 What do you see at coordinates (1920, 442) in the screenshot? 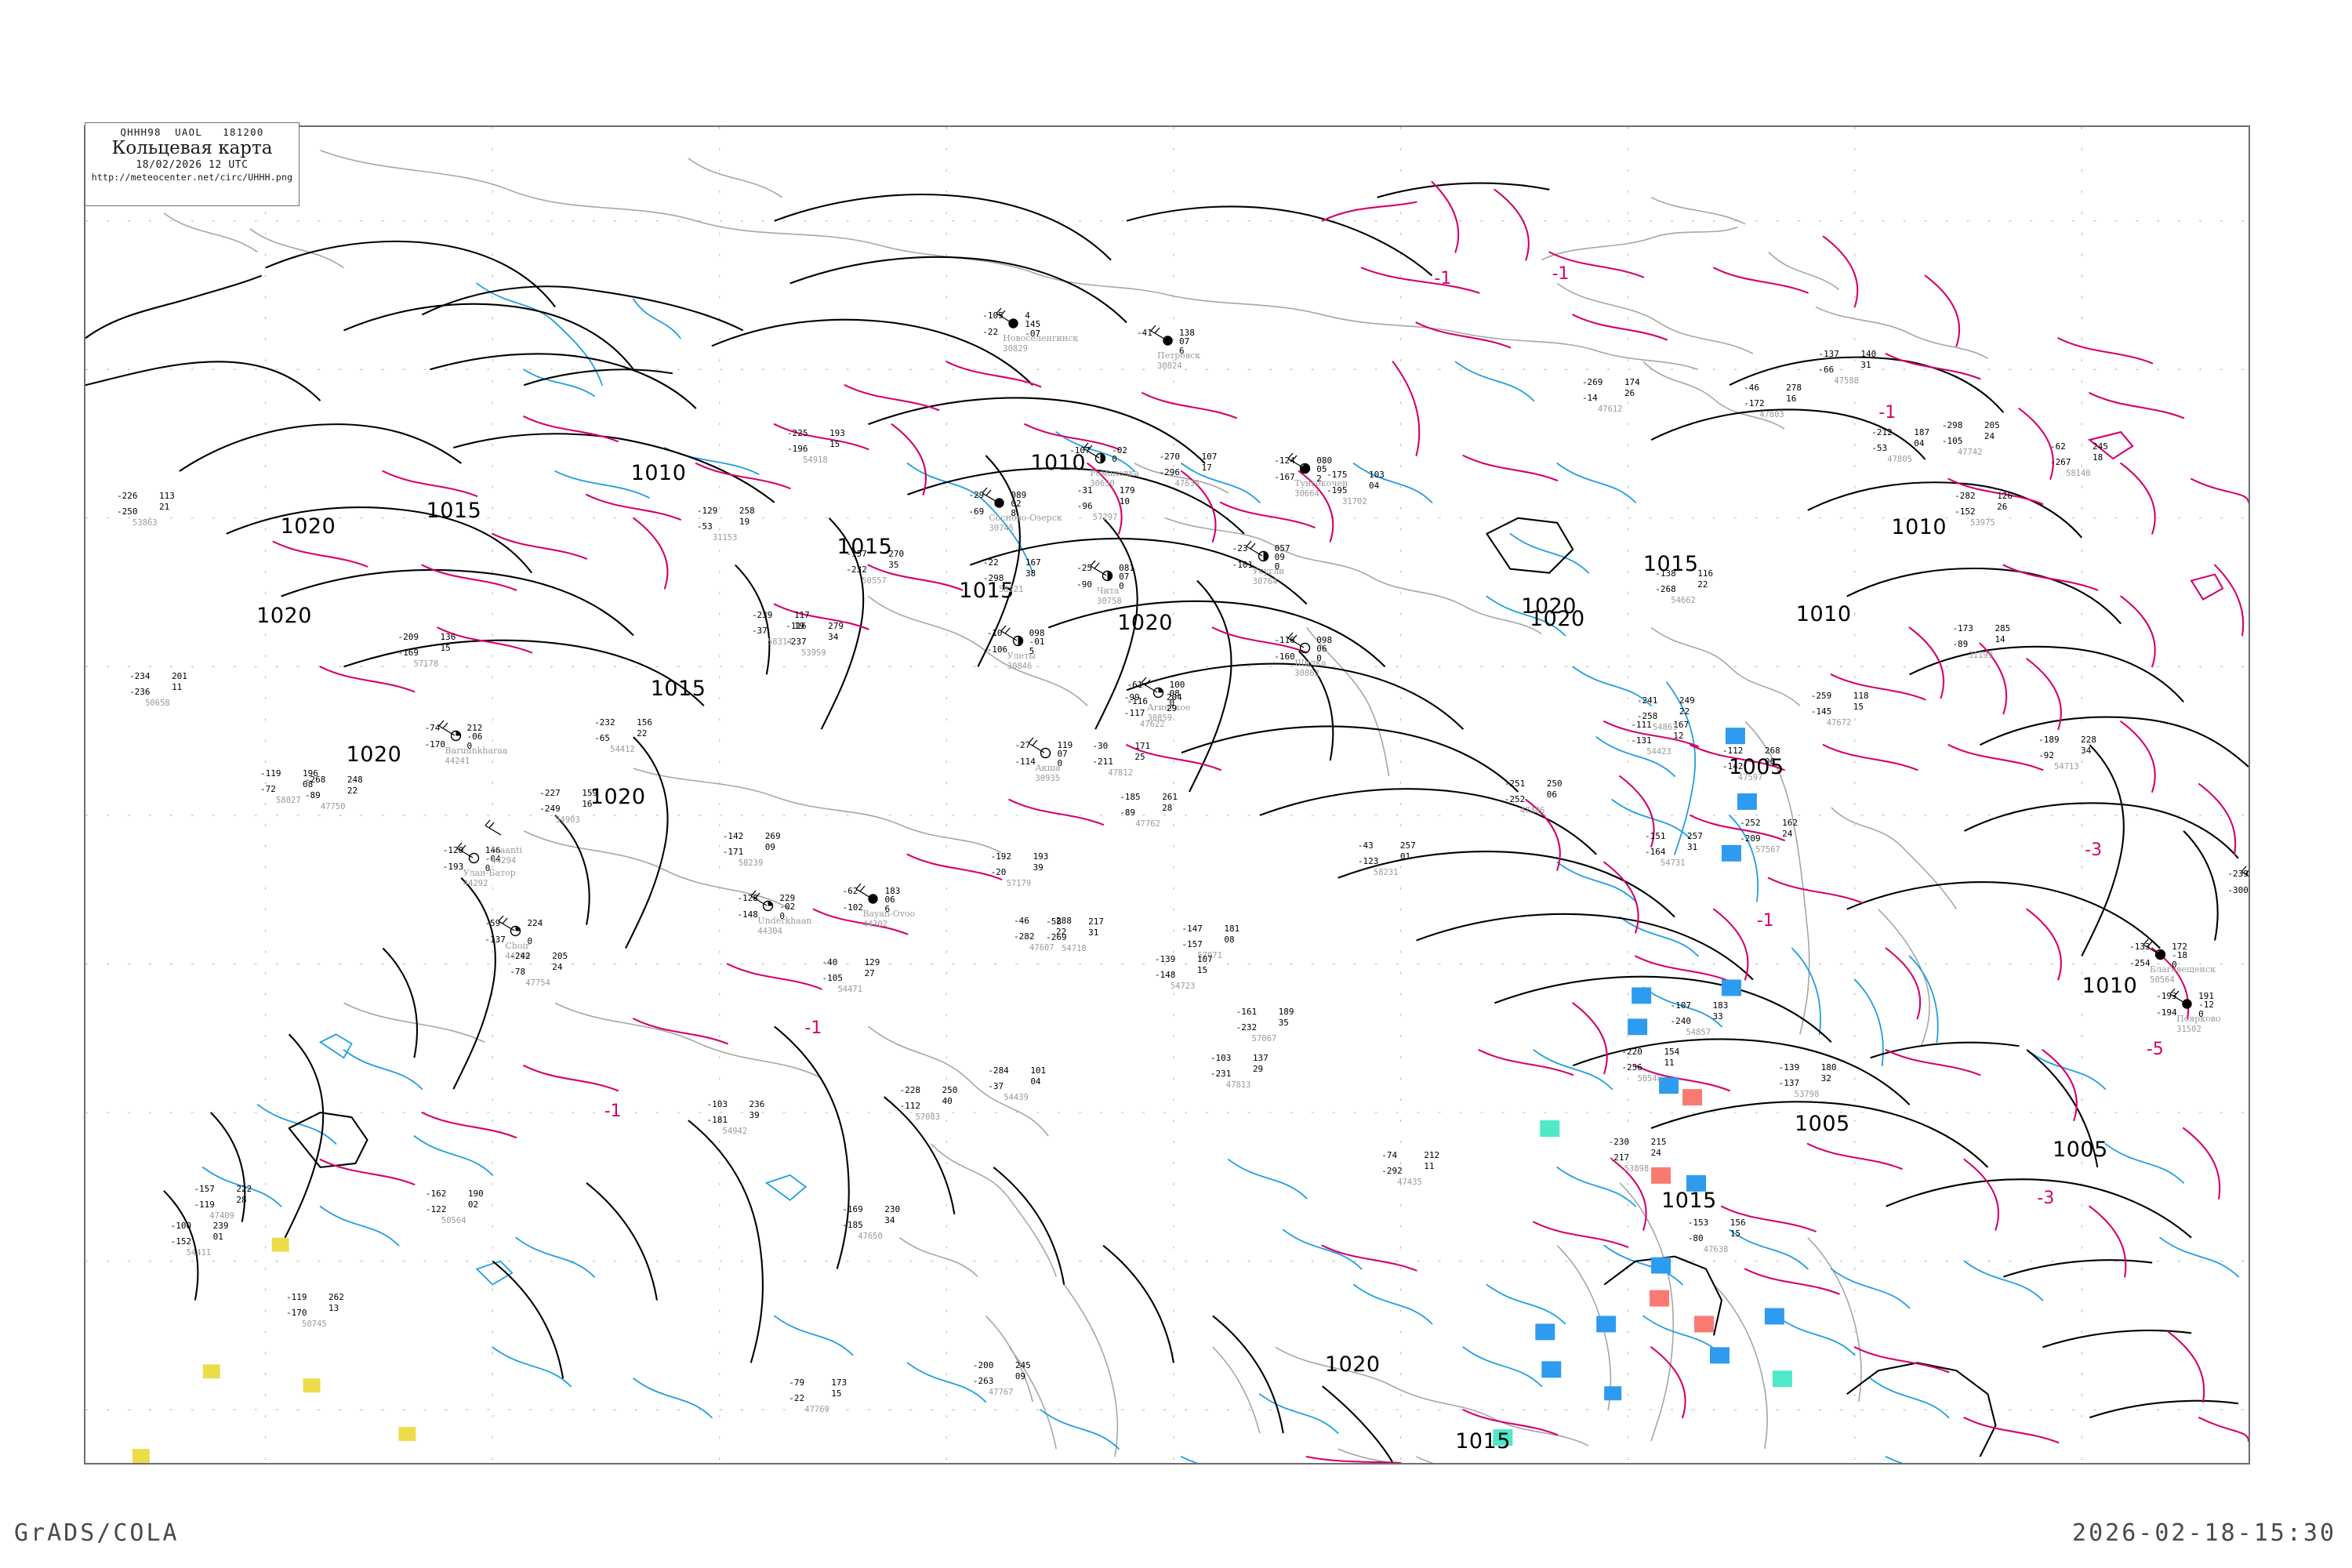
I see `station-tendency: 04` at bounding box center [1920, 442].